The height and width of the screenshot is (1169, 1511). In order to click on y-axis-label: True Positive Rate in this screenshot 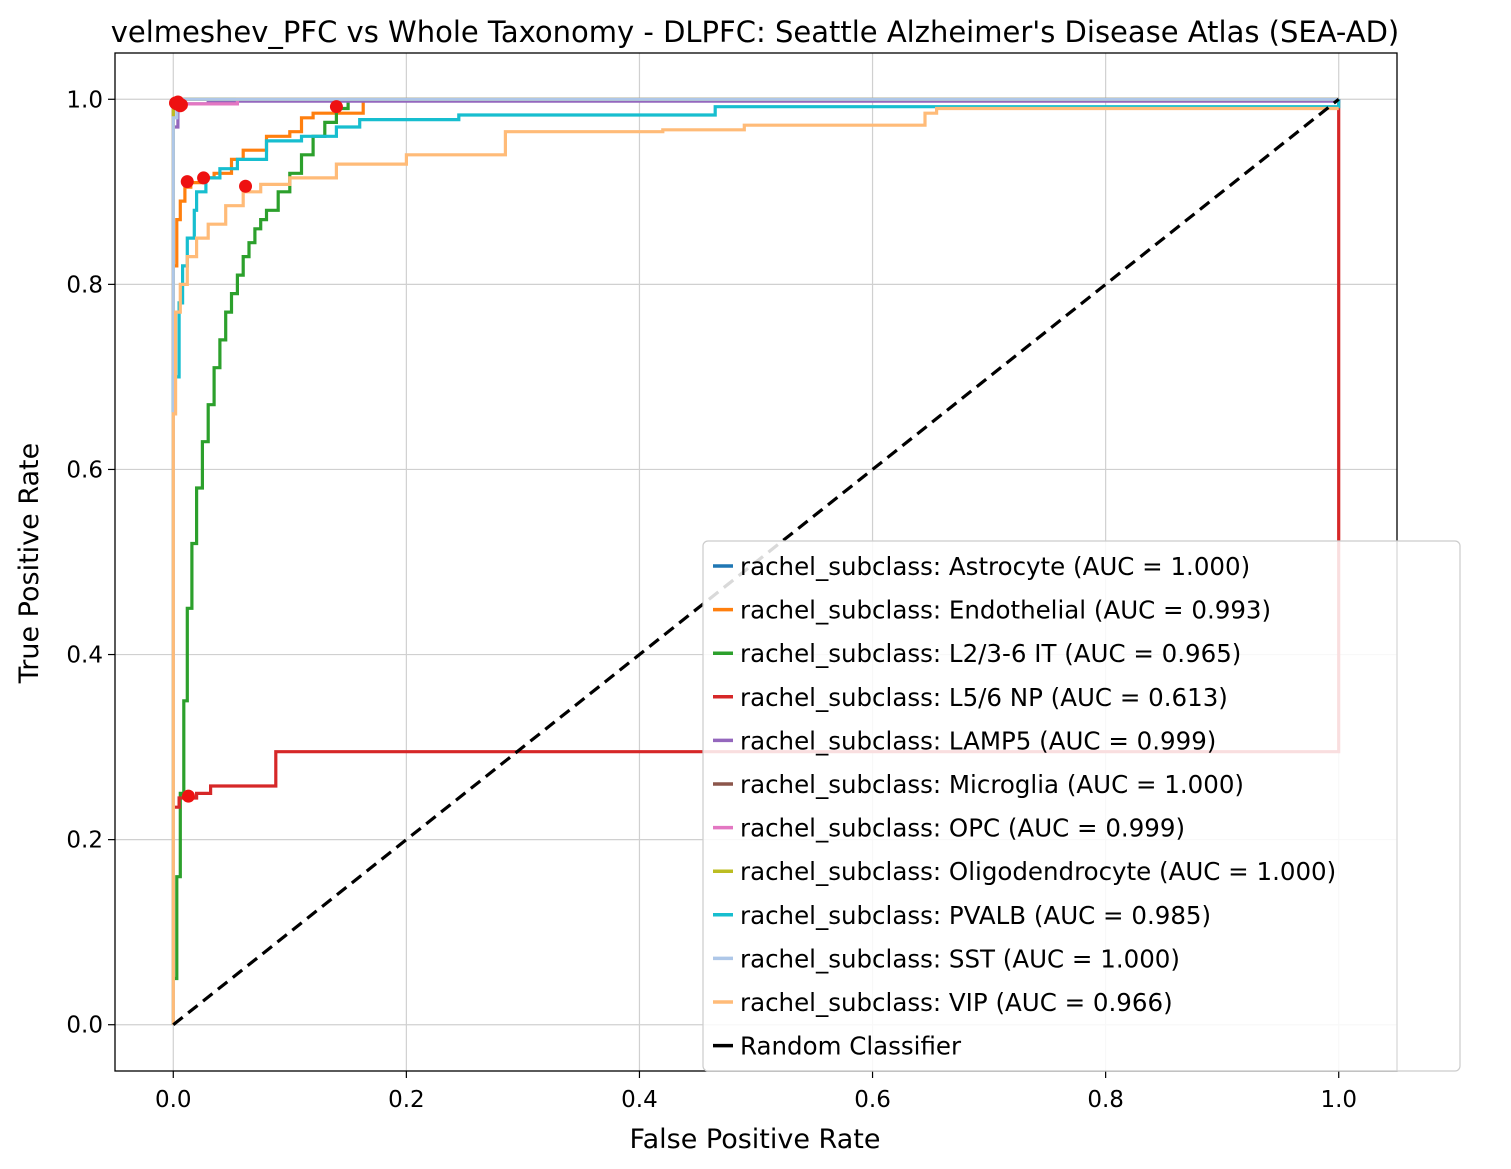, I will do `click(29, 564)`.